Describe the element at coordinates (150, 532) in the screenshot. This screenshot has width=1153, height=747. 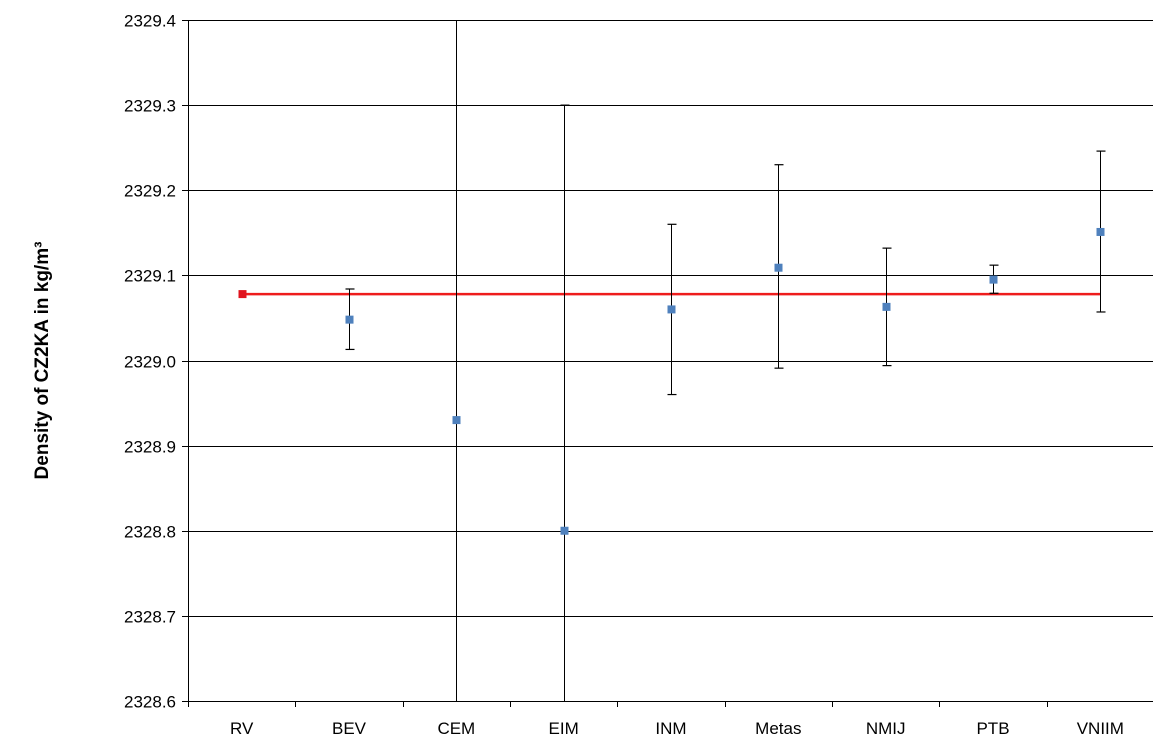
I see `y-tick-label: 2328.8` at that location.